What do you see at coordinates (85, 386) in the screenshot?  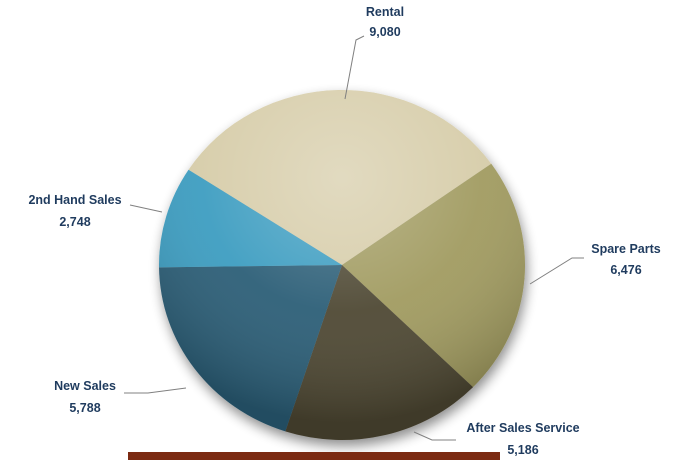 I see `label-new-sales-name: New Sales` at bounding box center [85, 386].